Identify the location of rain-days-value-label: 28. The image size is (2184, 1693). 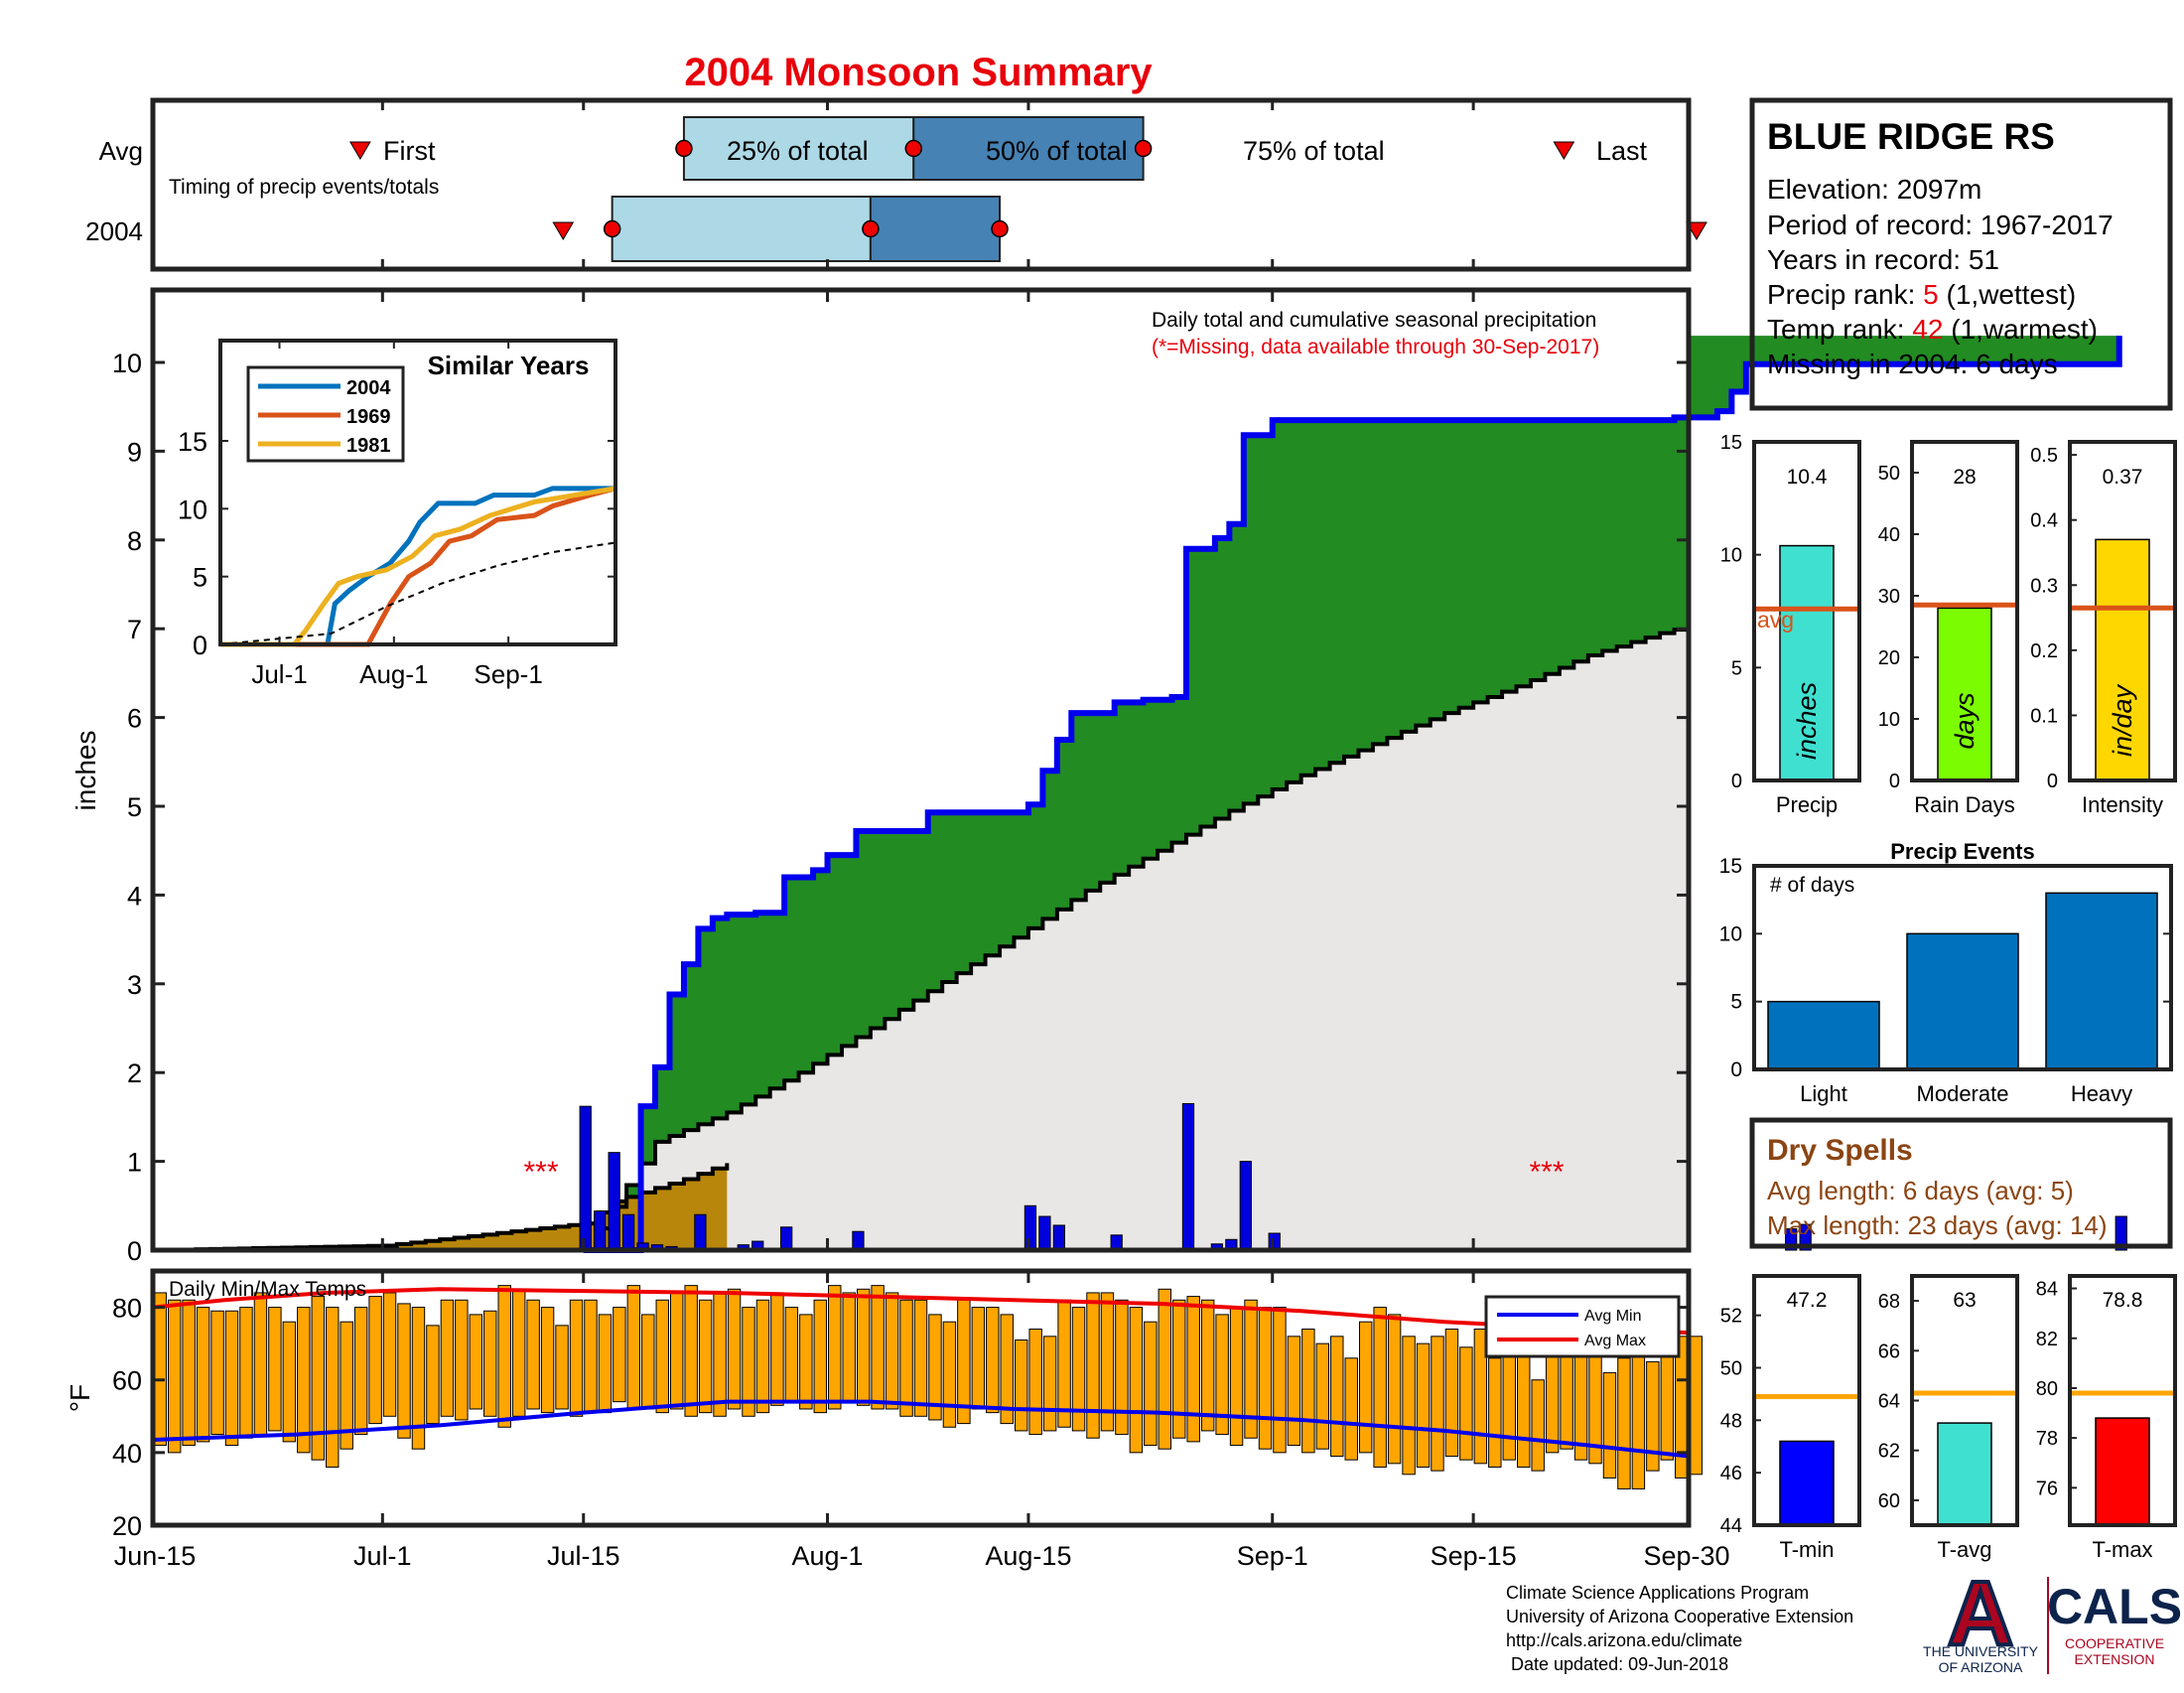
(1964, 477).